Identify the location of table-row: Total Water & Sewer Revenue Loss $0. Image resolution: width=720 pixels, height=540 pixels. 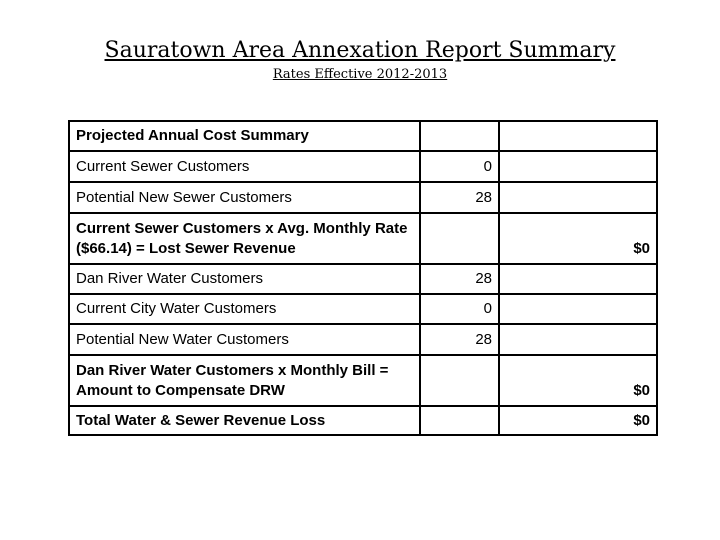
(363, 420).